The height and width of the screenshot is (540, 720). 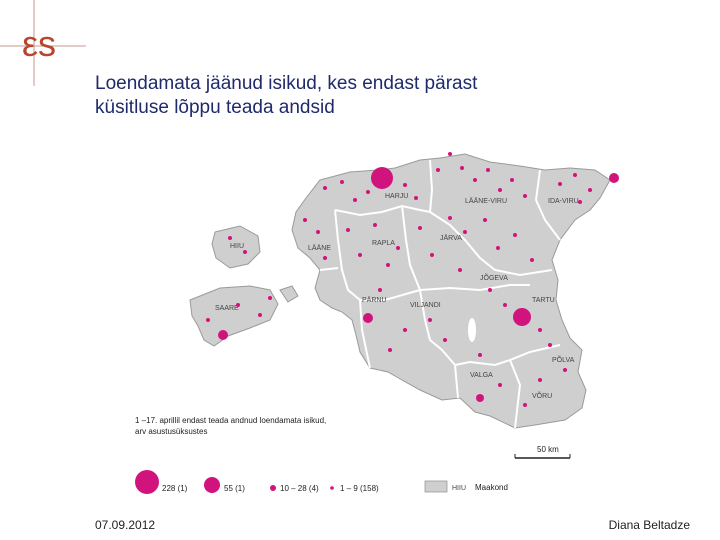 I want to click on region-label-harju: HARJU, so click(x=396, y=196).